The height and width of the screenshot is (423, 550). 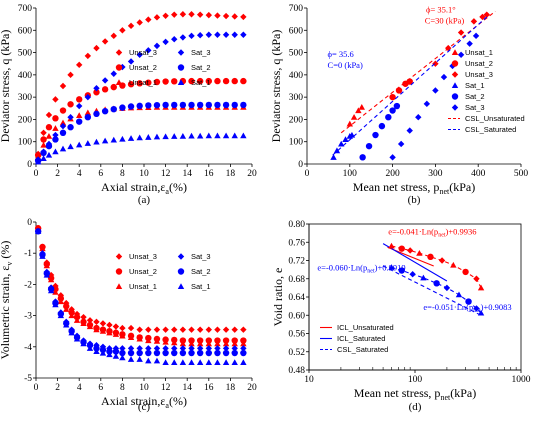 What do you see at coordinates (371, 272) in the screenshot?
I see `annotation-subscript: net` at bounding box center [371, 272].